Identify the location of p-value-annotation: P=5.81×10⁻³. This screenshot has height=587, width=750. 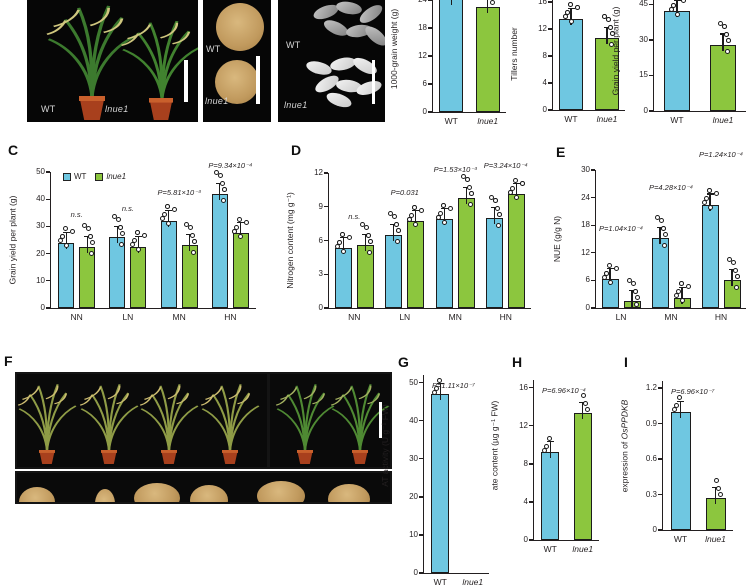
(179, 192).